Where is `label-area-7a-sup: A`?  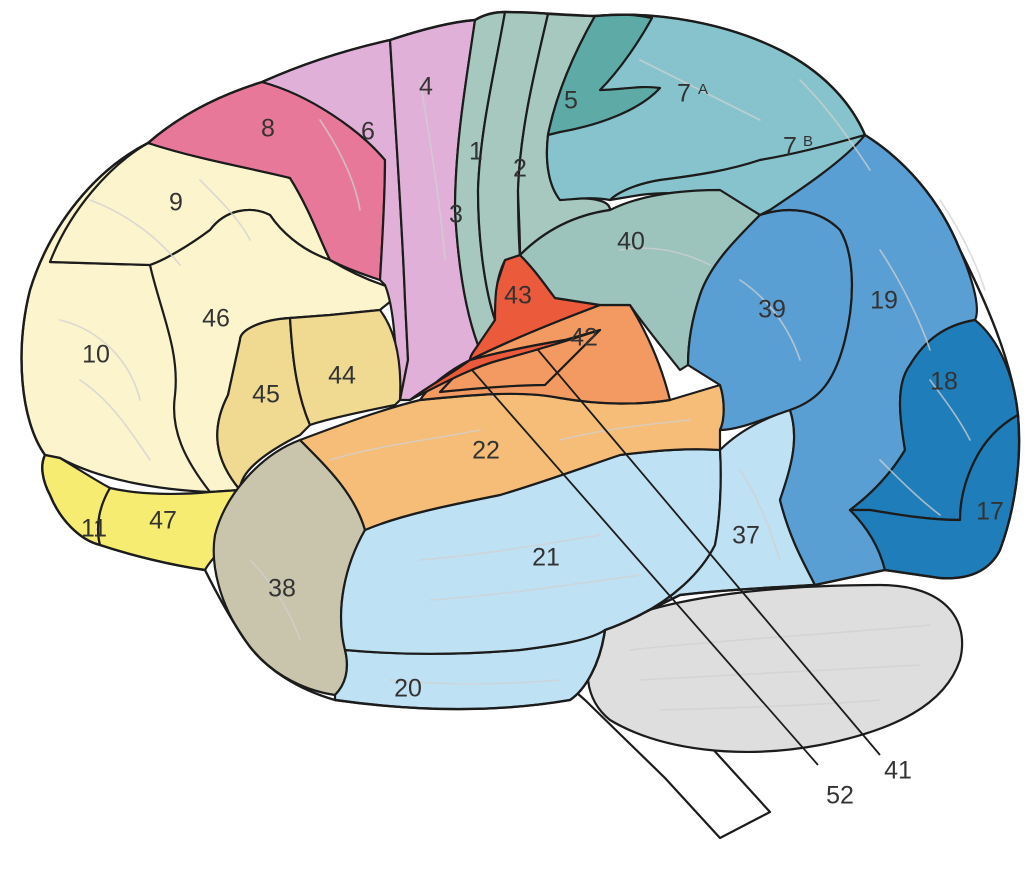
label-area-7a-sup: A is located at coordinates (703, 89).